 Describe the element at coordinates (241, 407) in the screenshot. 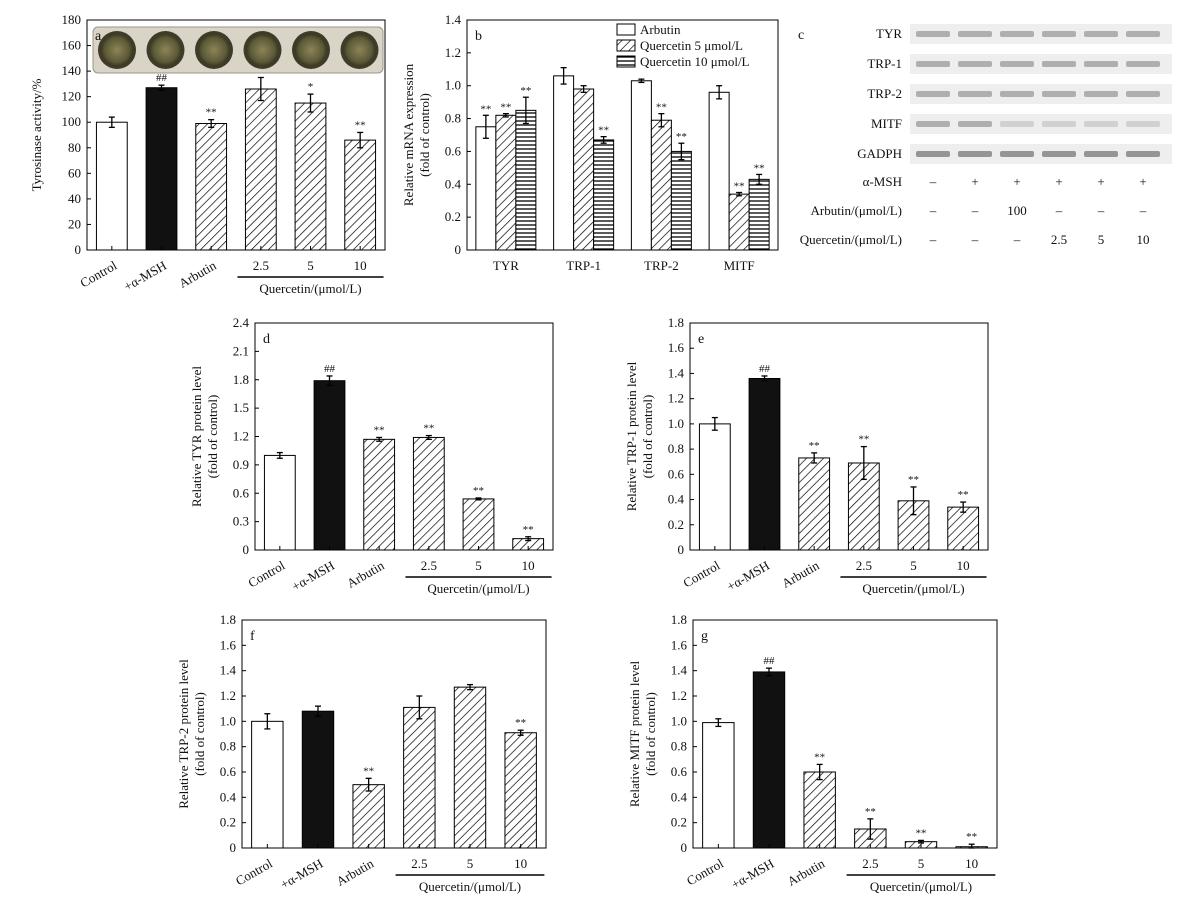

I see `y-tick-label: 1.5` at that location.